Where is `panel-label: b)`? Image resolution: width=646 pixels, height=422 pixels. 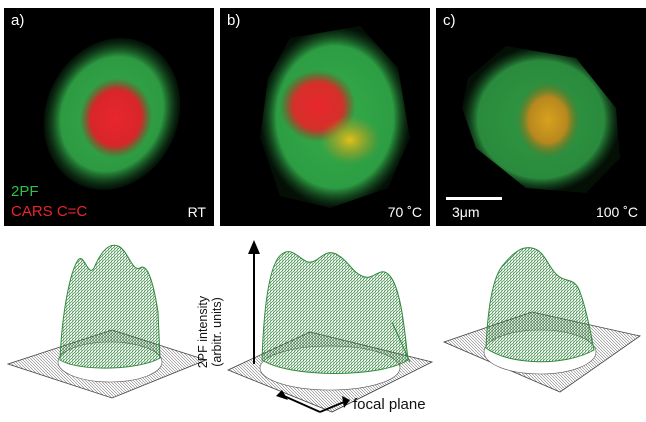
panel-label: b) is located at coordinates (234, 20).